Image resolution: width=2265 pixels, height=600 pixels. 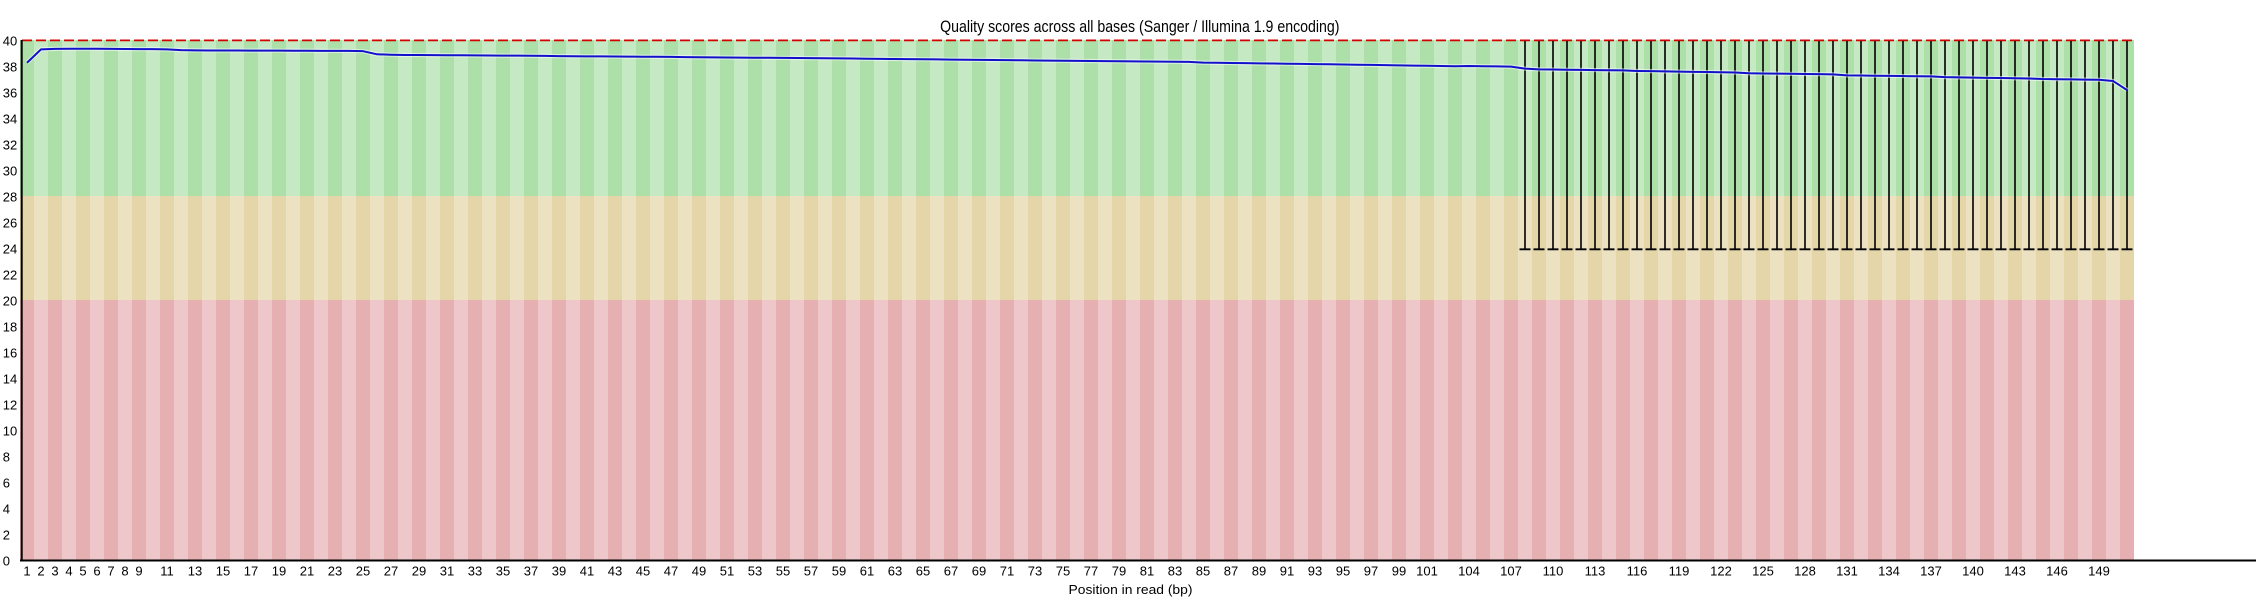 I want to click on svg-text: 11, so click(x=167, y=570).